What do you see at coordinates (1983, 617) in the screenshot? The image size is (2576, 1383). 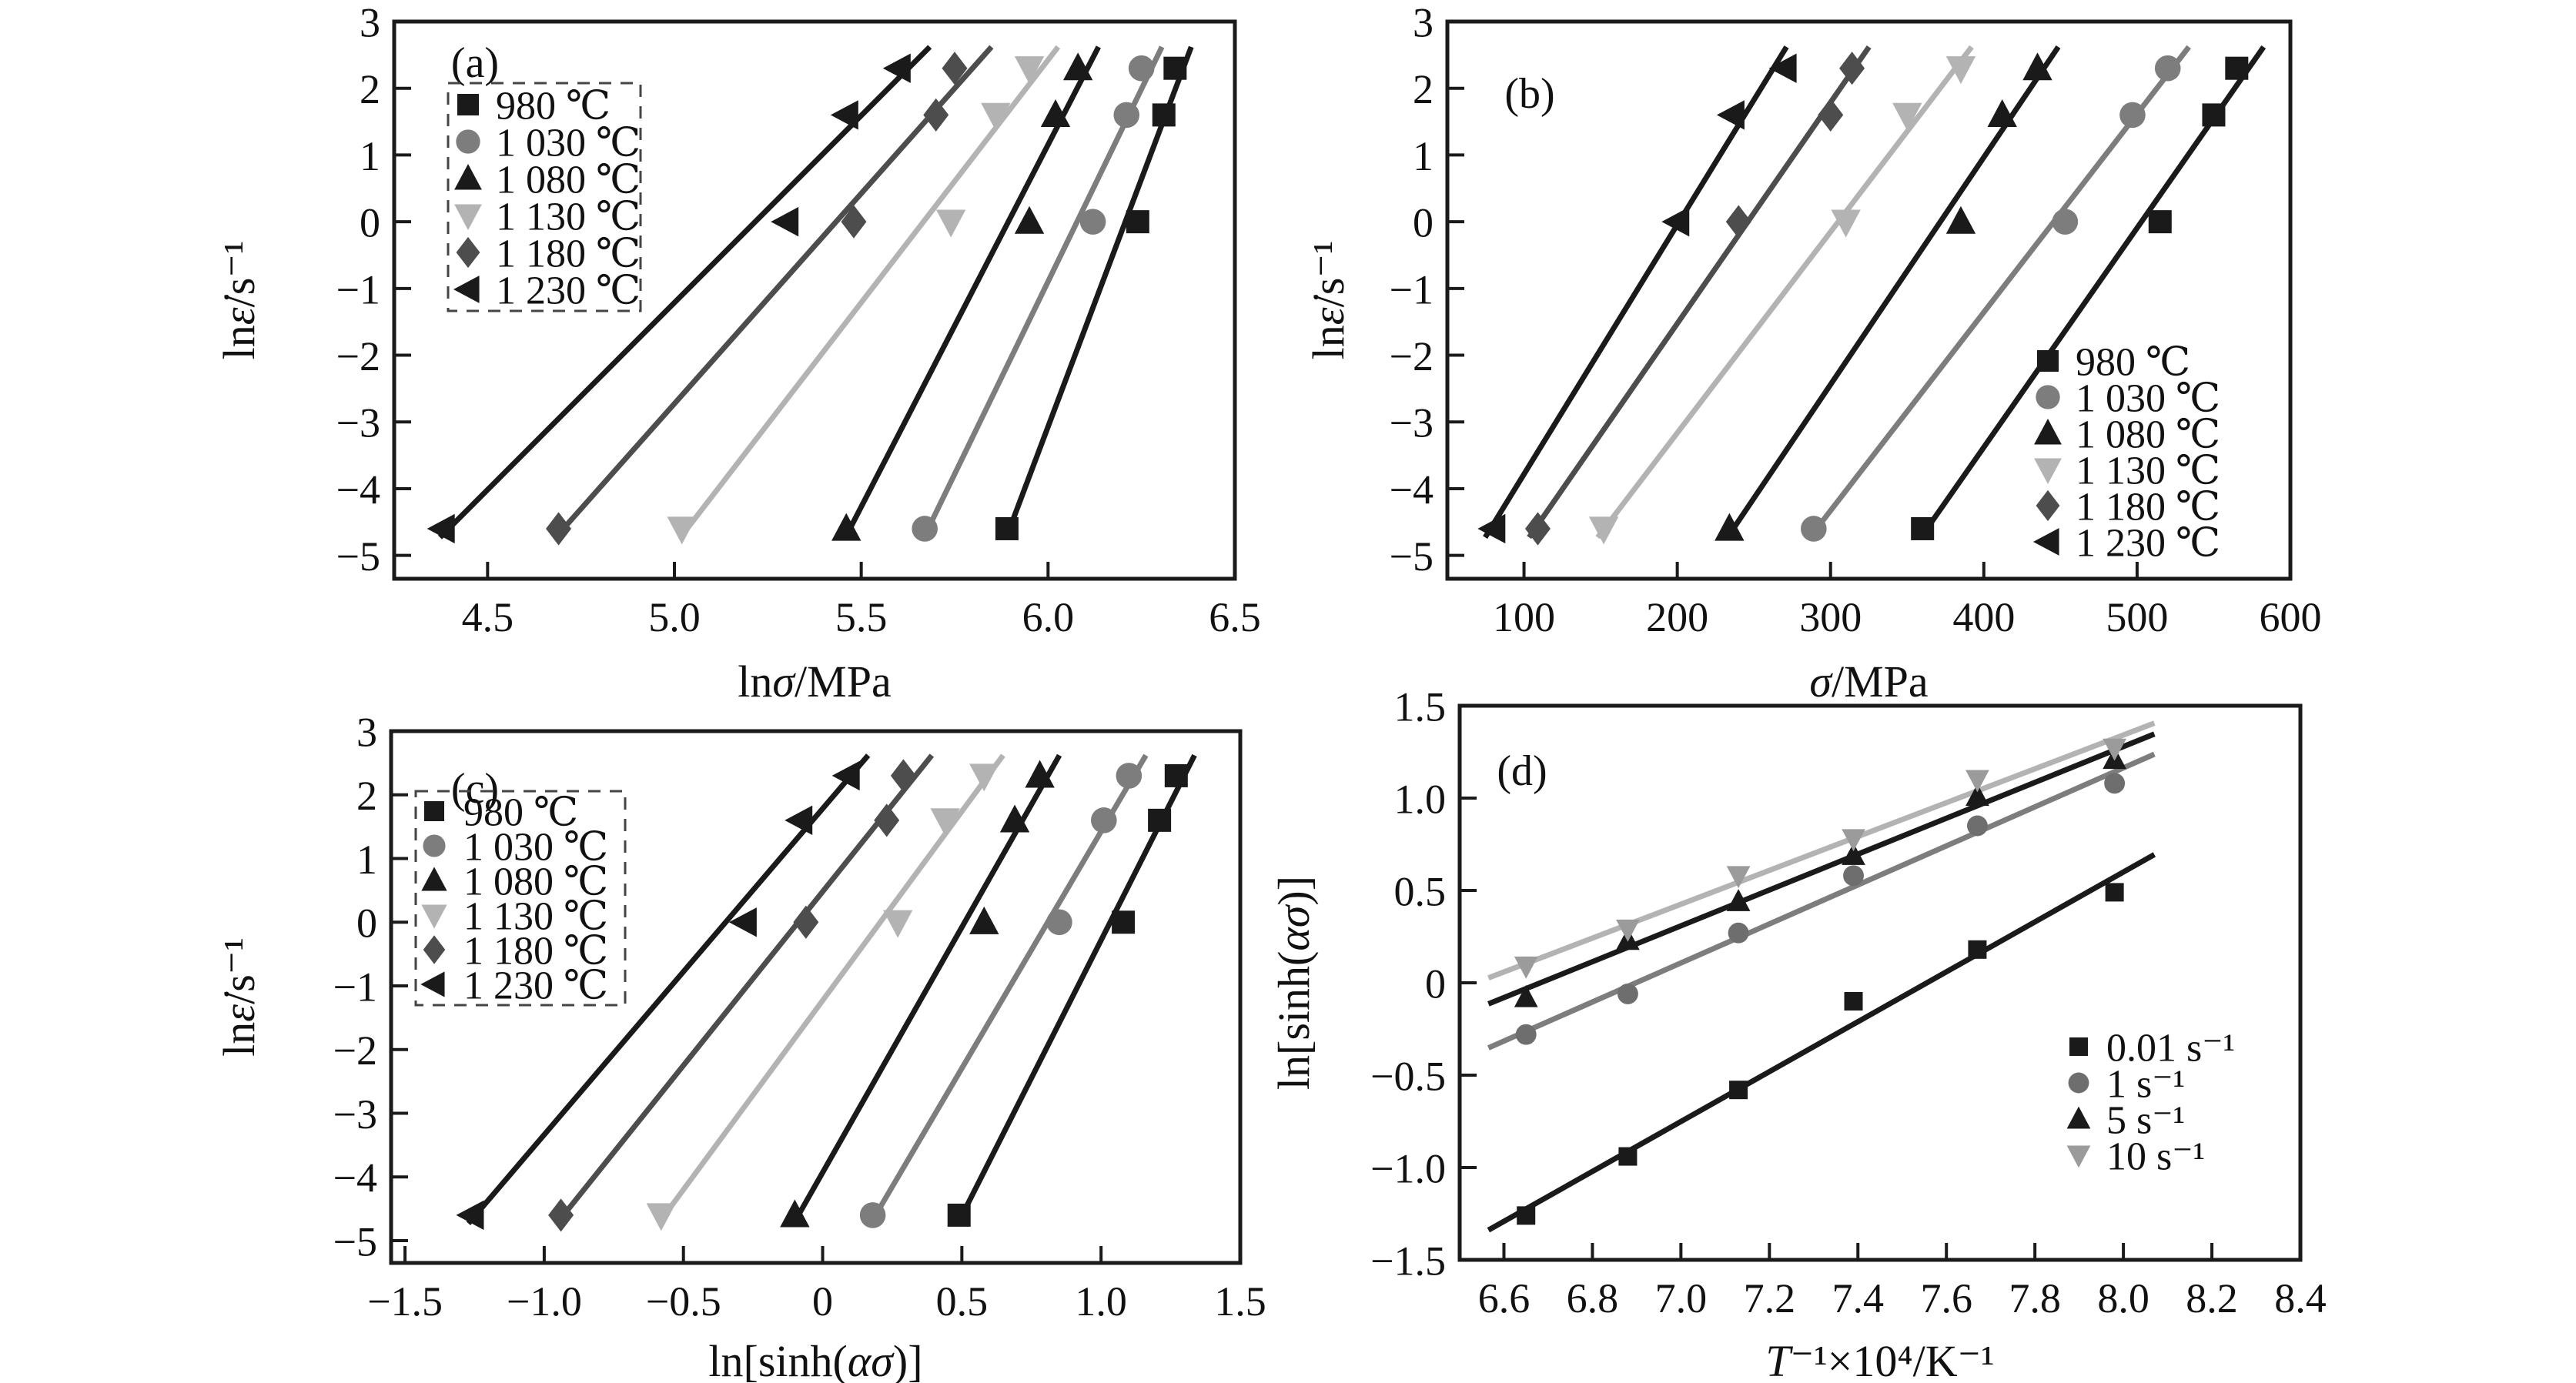 I see `x-tick-label: 400` at bounding box center [1983, 617].